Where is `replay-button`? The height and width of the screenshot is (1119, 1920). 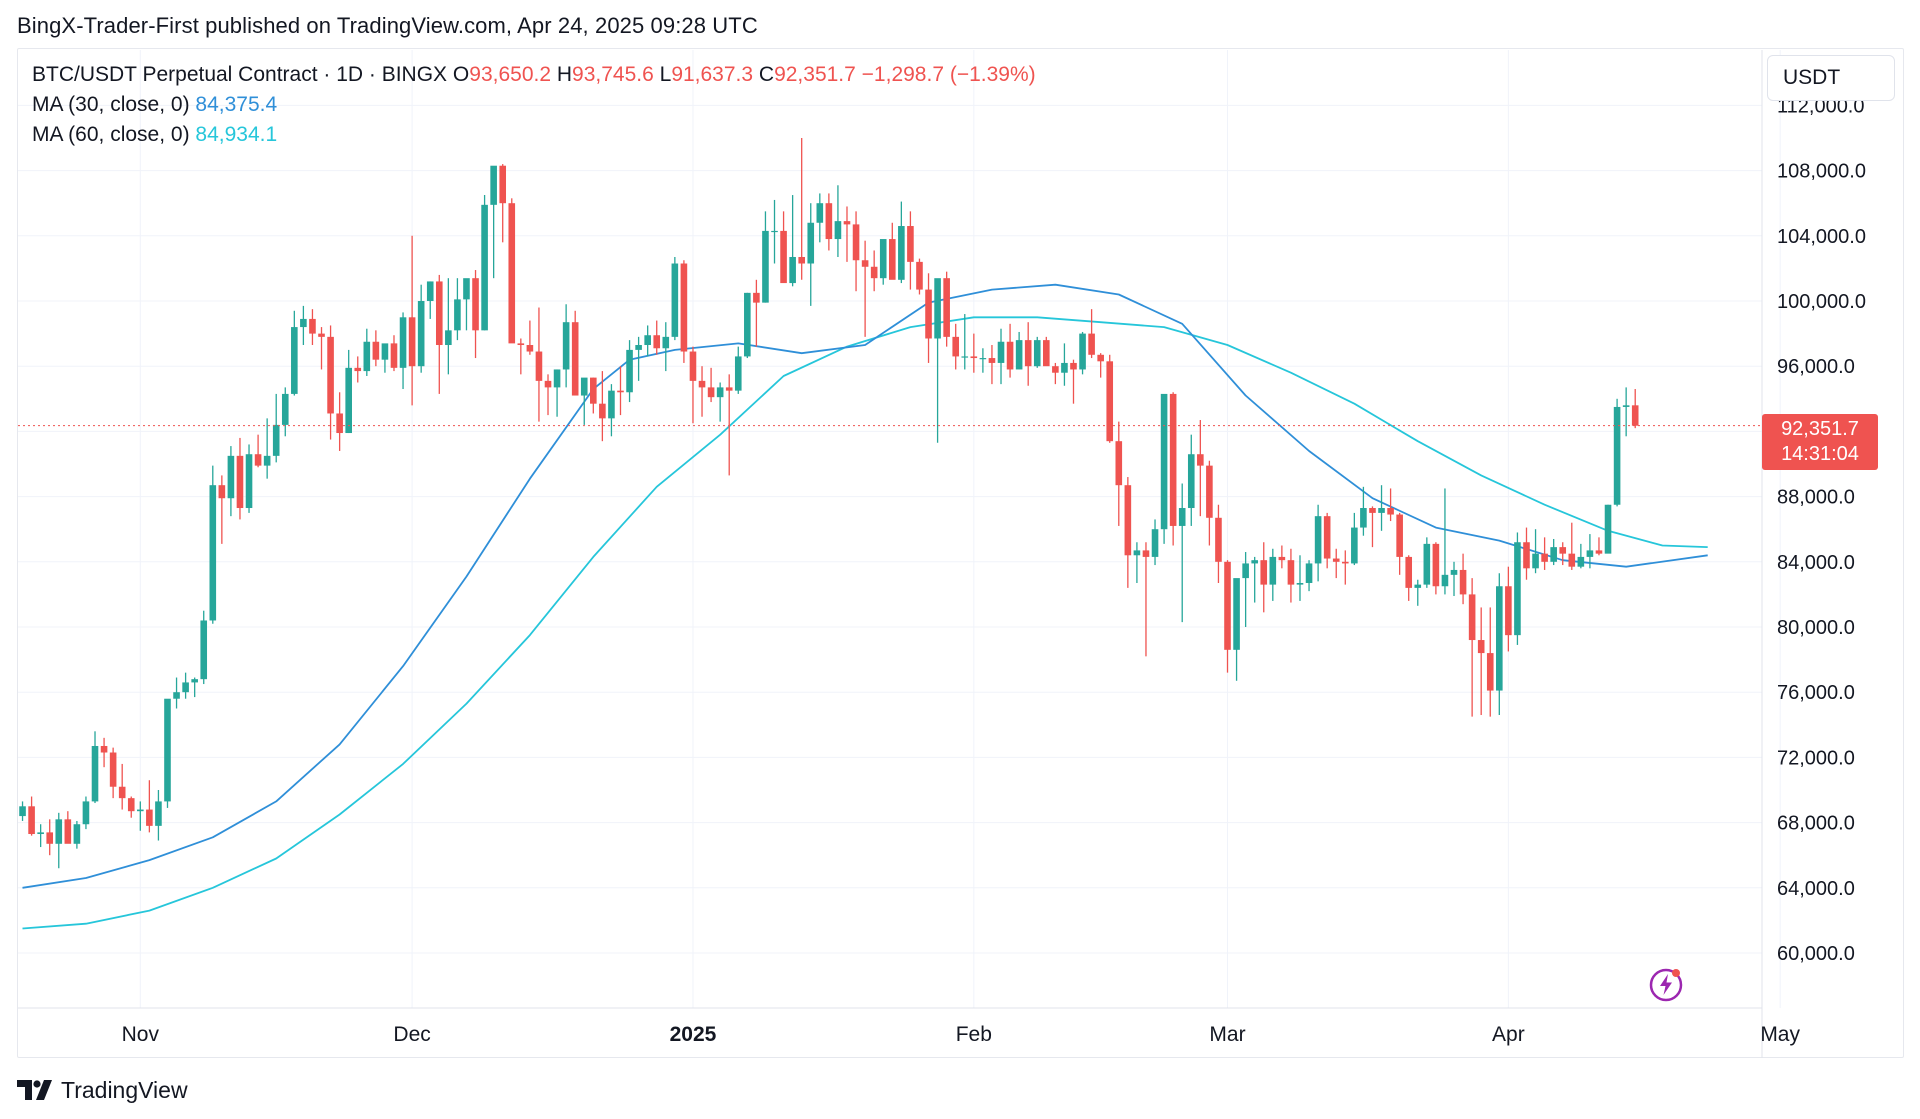 replay-button is located at coordinates (1666, 984).